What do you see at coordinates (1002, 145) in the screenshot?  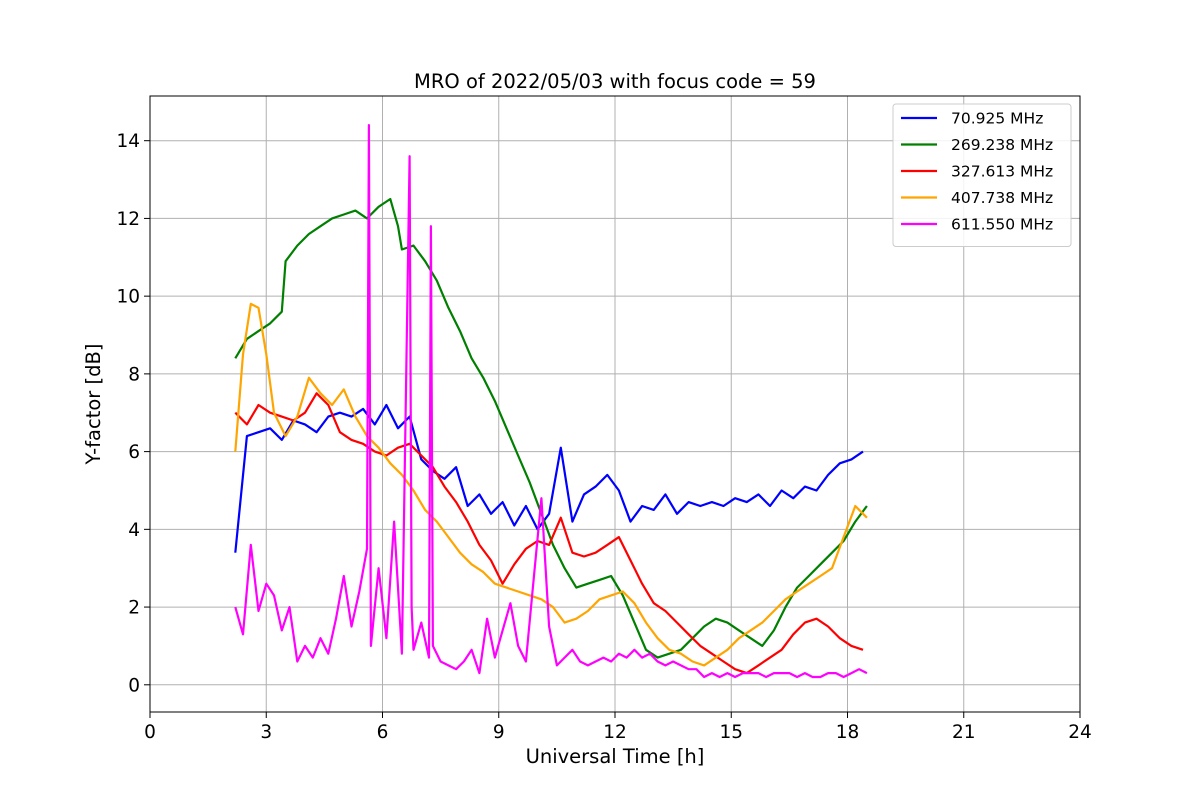 I see `legend-label: 269.238 MHz` at bounding box center [1002, 145].